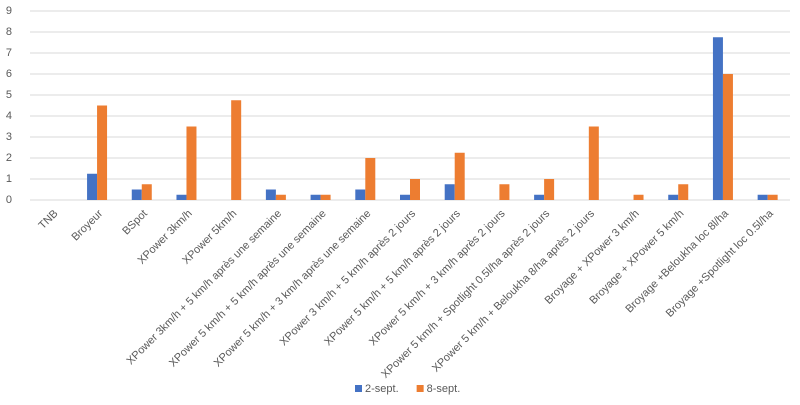 Image resolution: width=800 pixels, height=405 pixels. I want to click on x-tick-label: TNB, so click(48, 220).